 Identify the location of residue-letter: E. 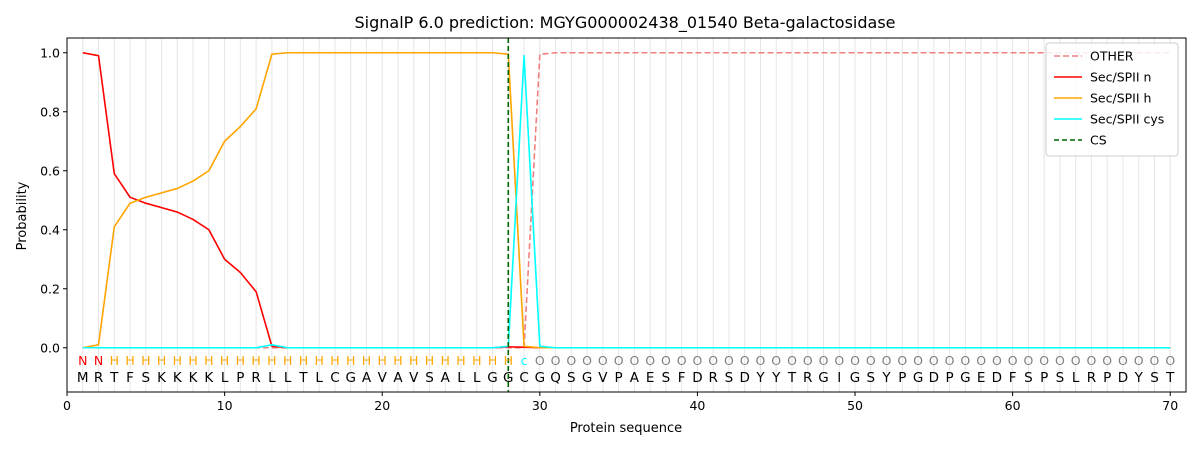
(650, 378).